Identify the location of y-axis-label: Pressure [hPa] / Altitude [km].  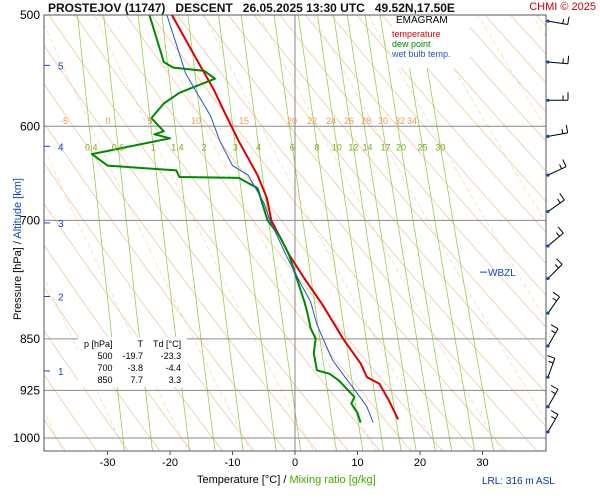
(18, 249).